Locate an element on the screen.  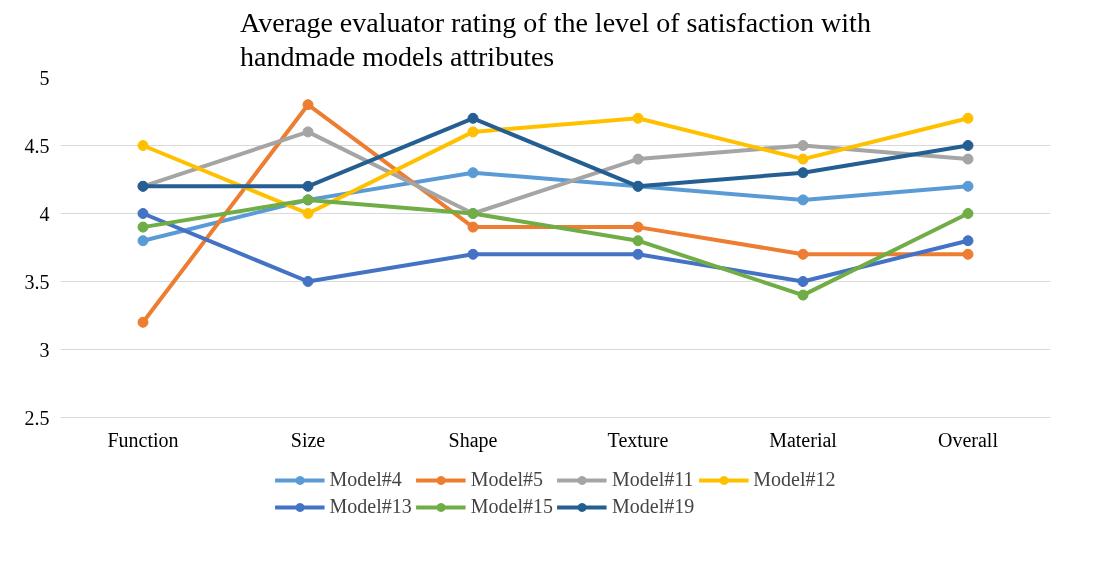
y-tick-label: 5 is located at coordinates (44, 77).